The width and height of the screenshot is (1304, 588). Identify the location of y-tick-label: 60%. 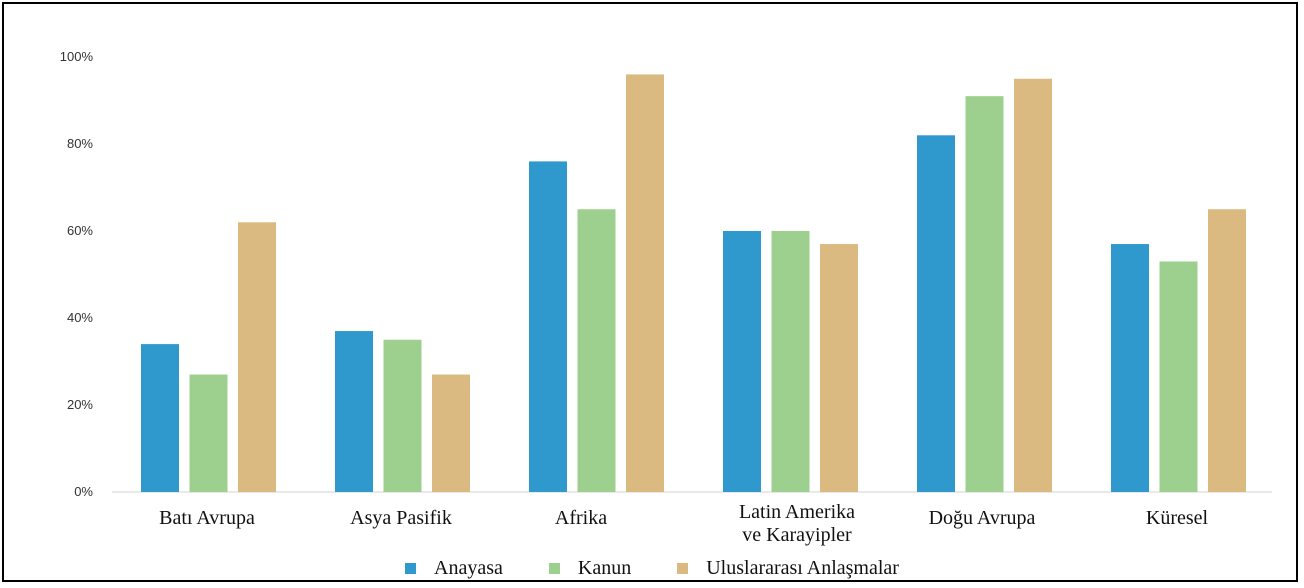
(80, 230).